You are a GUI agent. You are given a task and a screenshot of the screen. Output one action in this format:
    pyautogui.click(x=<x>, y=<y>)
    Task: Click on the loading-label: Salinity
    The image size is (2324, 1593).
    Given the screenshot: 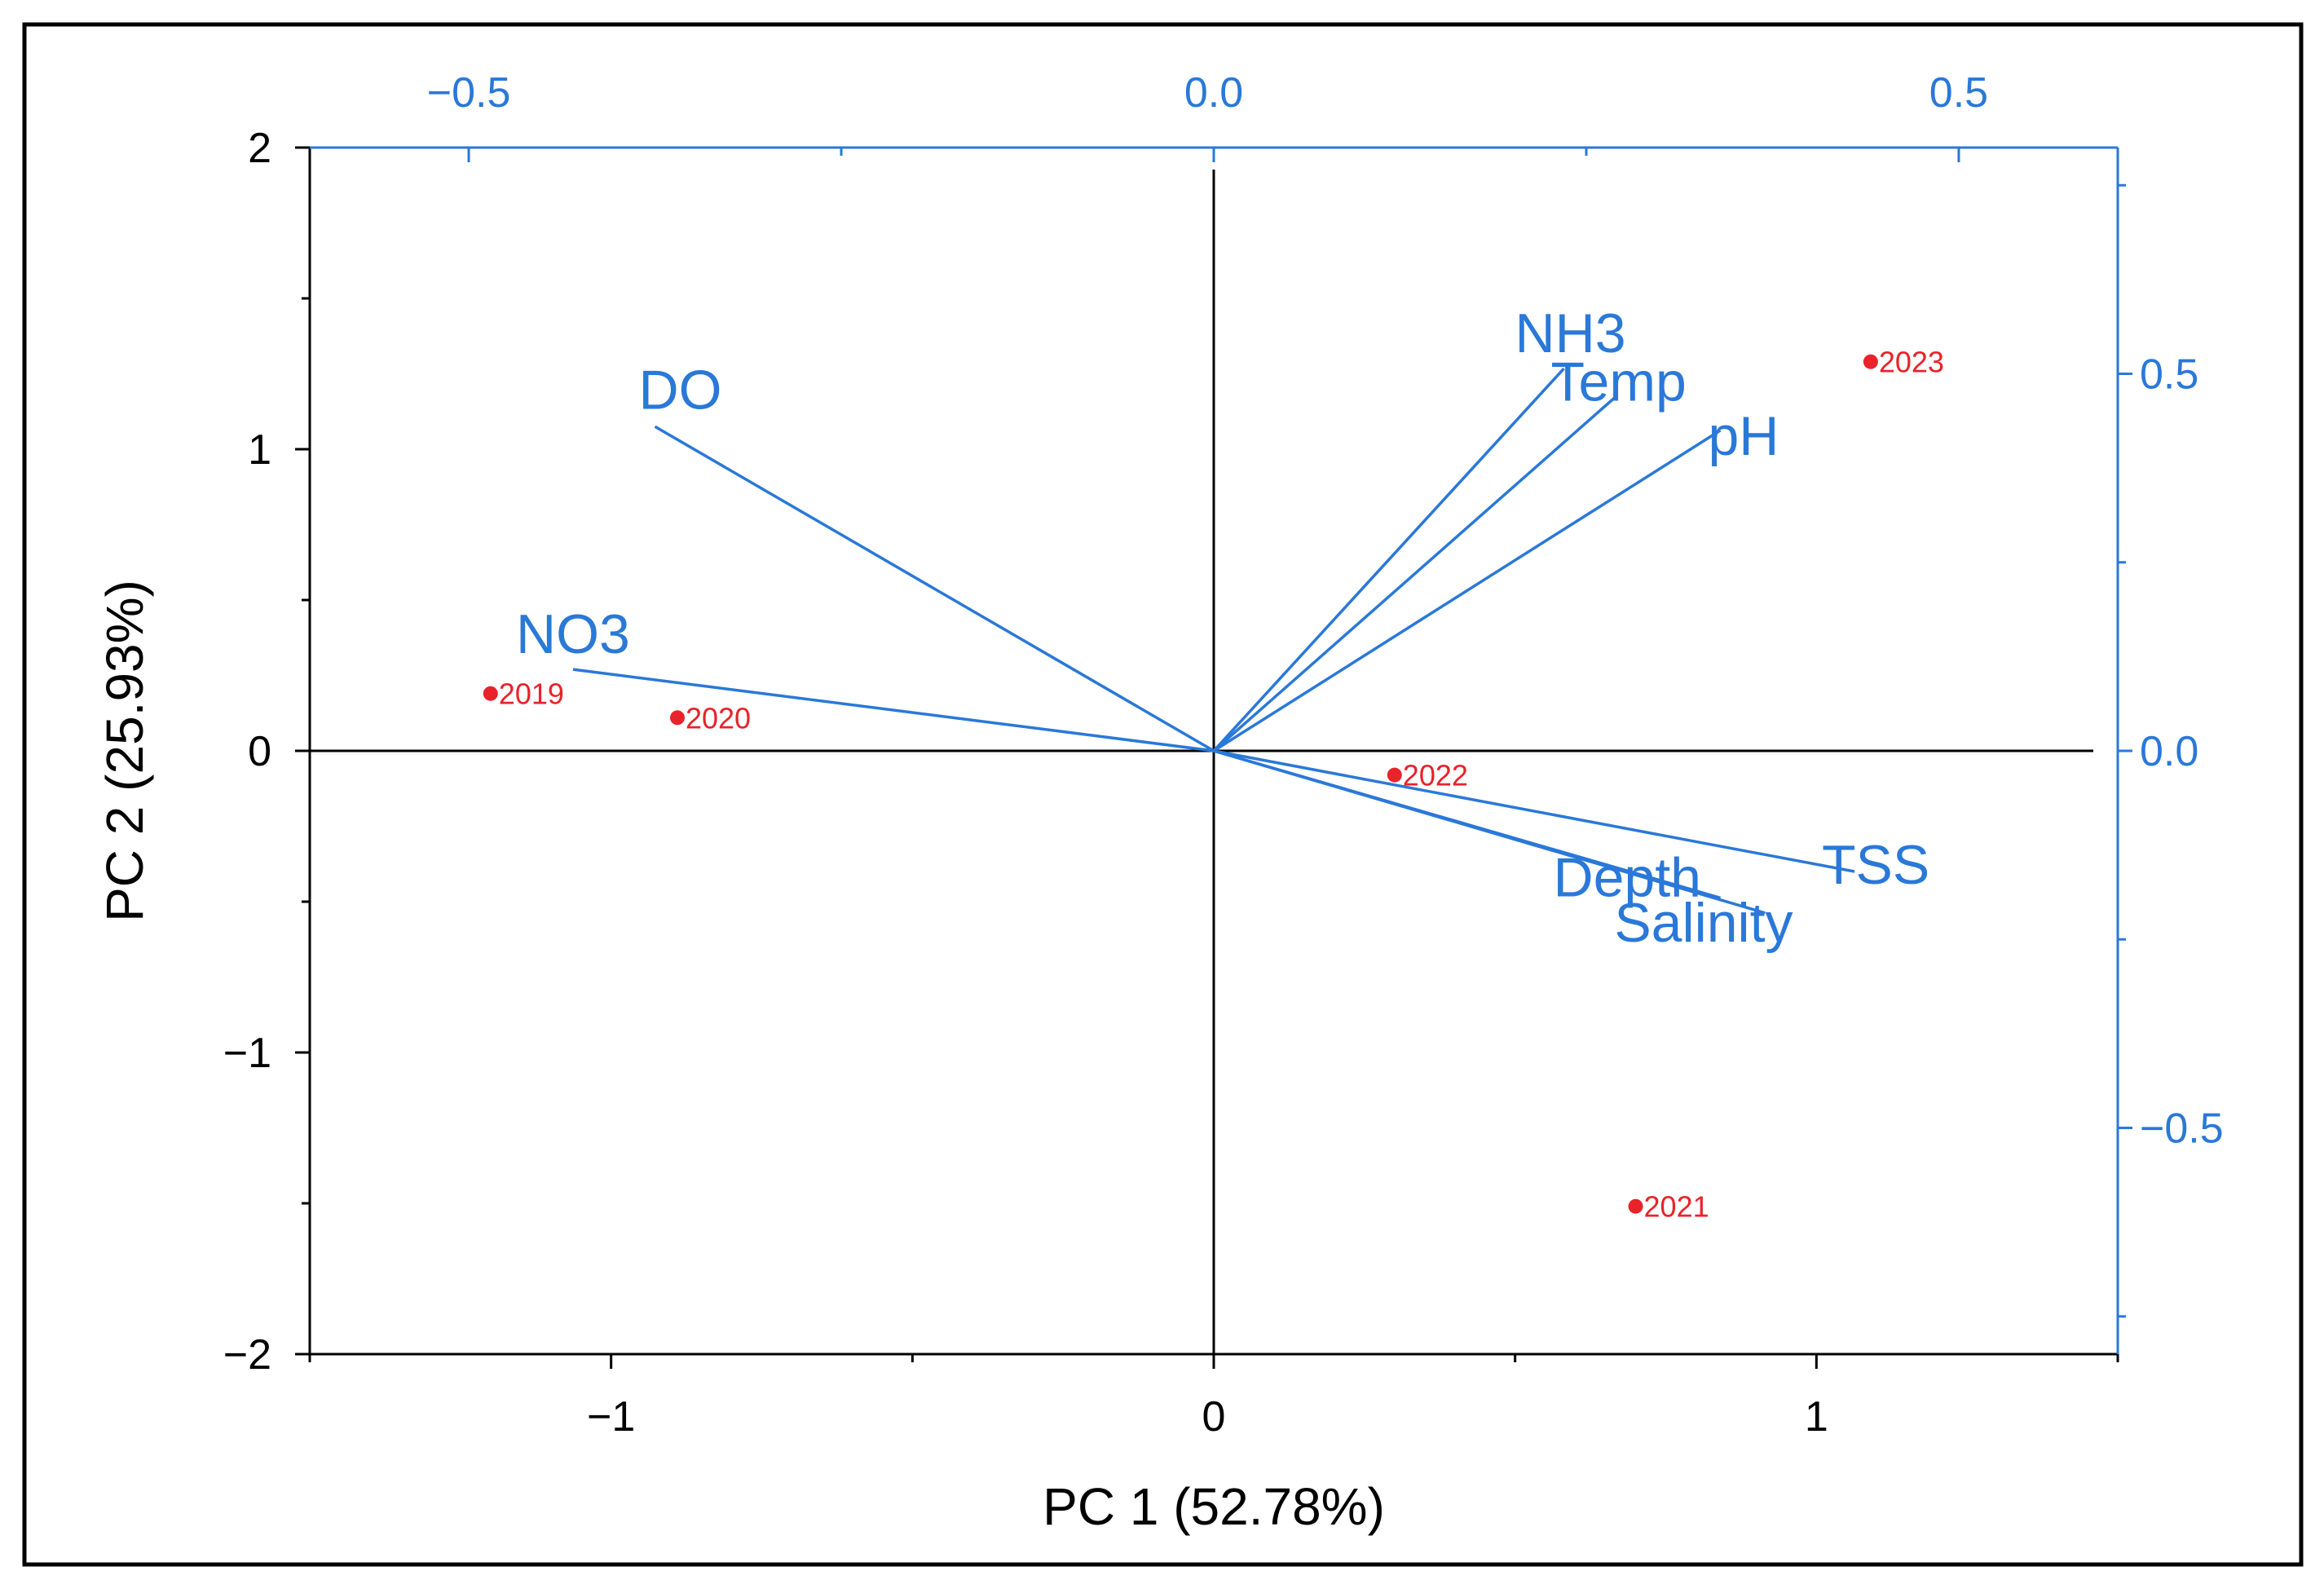 What is the action you would take?
    pyautogui.click(x=1703, y=923)
    